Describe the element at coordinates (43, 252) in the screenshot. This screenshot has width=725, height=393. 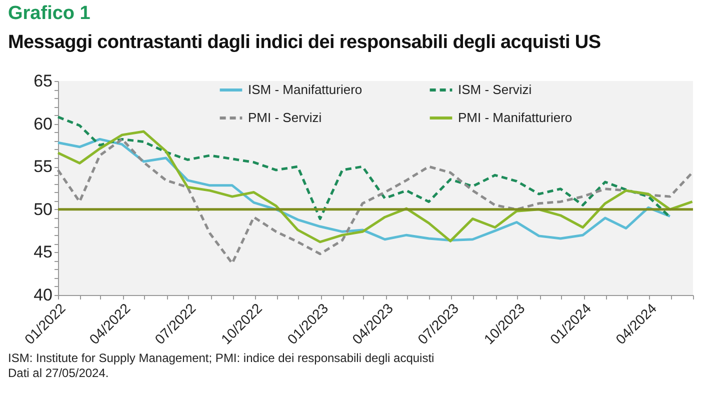
I see `y-tick-label: 45` at that location.